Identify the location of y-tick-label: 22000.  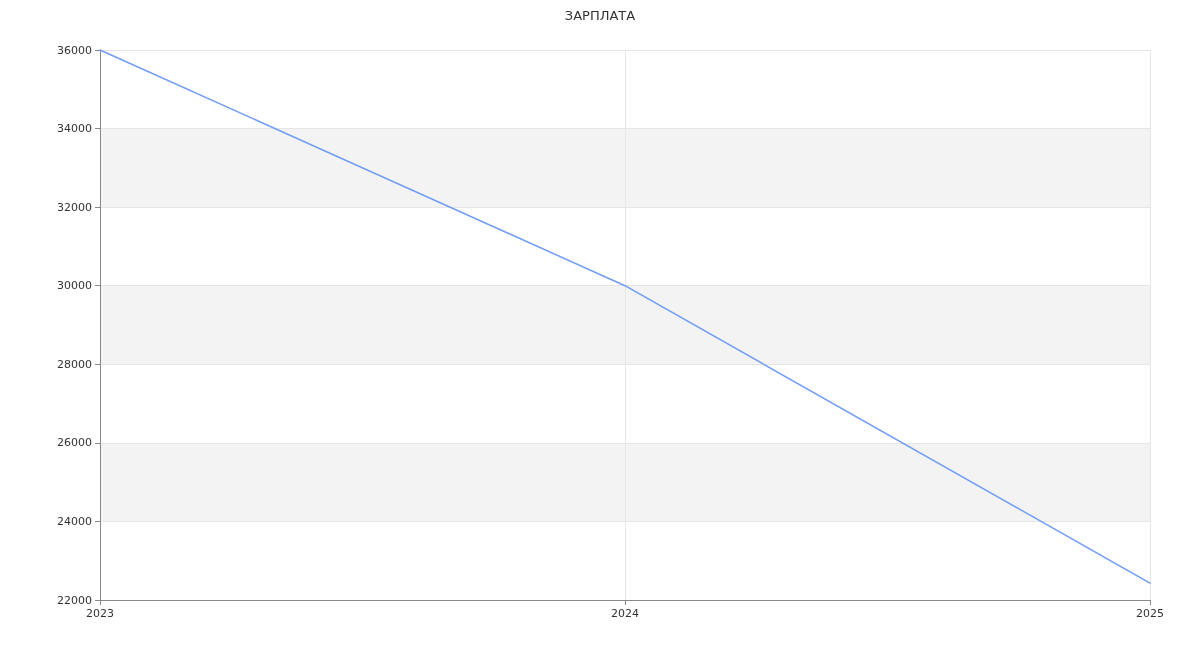
(74, 600).